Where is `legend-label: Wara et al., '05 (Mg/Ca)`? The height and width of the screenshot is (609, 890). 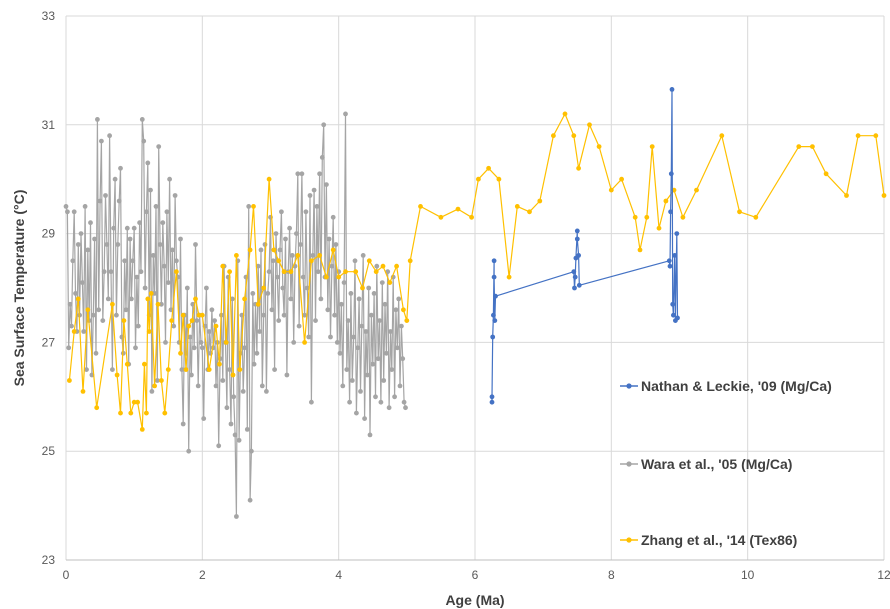 legend-label: Wara et al., '05 (Mg/Ca) is located at coordinates (716, 464).